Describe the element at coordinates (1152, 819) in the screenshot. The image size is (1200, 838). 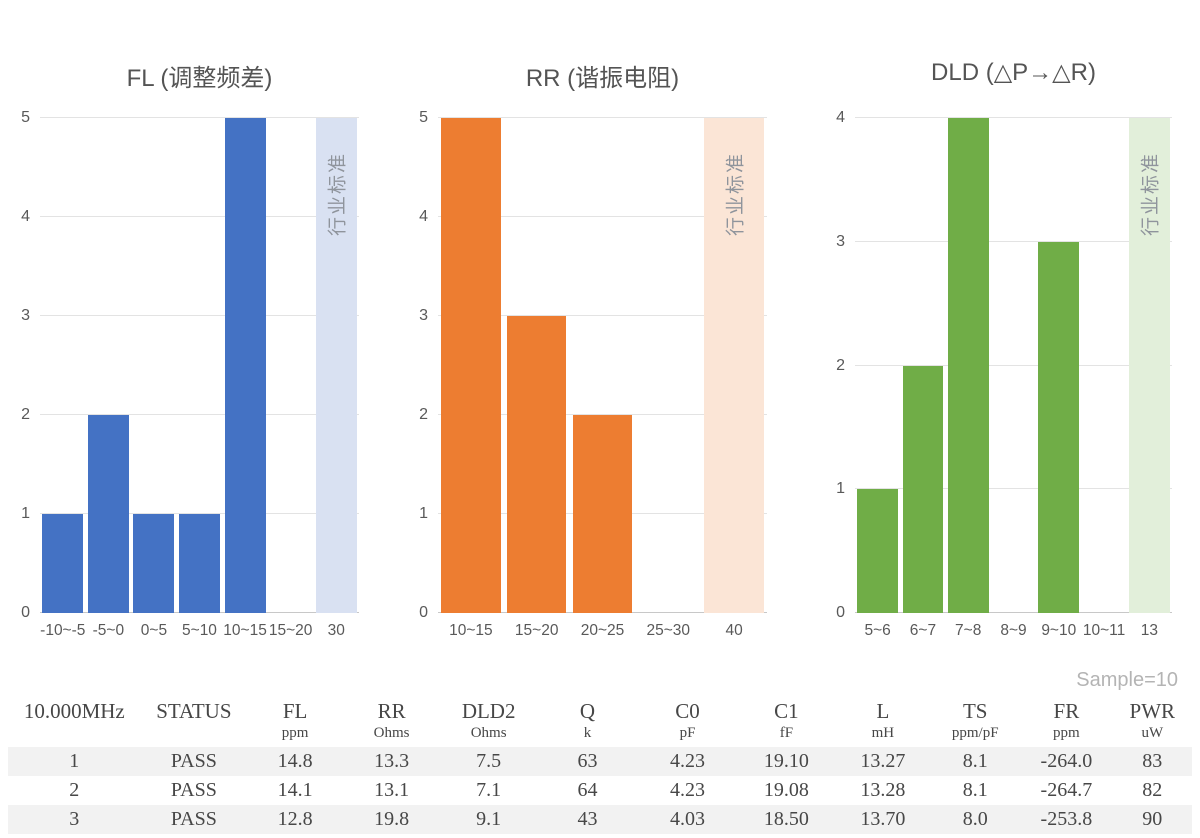
I see `table-cell: 90` at that location.